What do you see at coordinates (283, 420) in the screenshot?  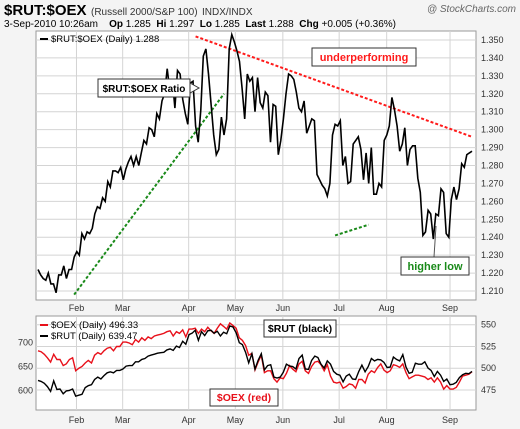 I see `bottom-x-tick-label: Jun` at bounding box center [283, 420].